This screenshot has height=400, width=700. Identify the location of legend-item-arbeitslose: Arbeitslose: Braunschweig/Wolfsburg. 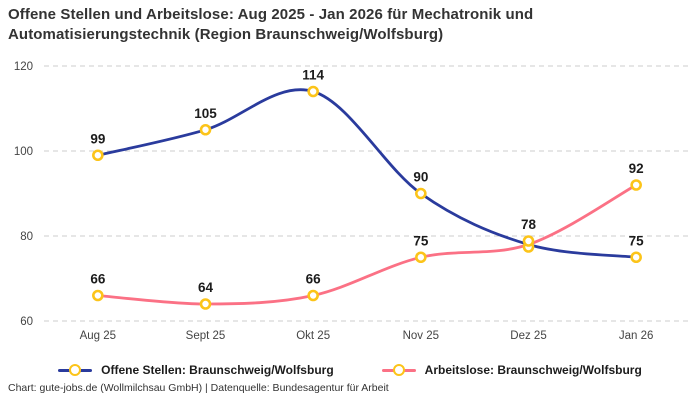
(511, 370).